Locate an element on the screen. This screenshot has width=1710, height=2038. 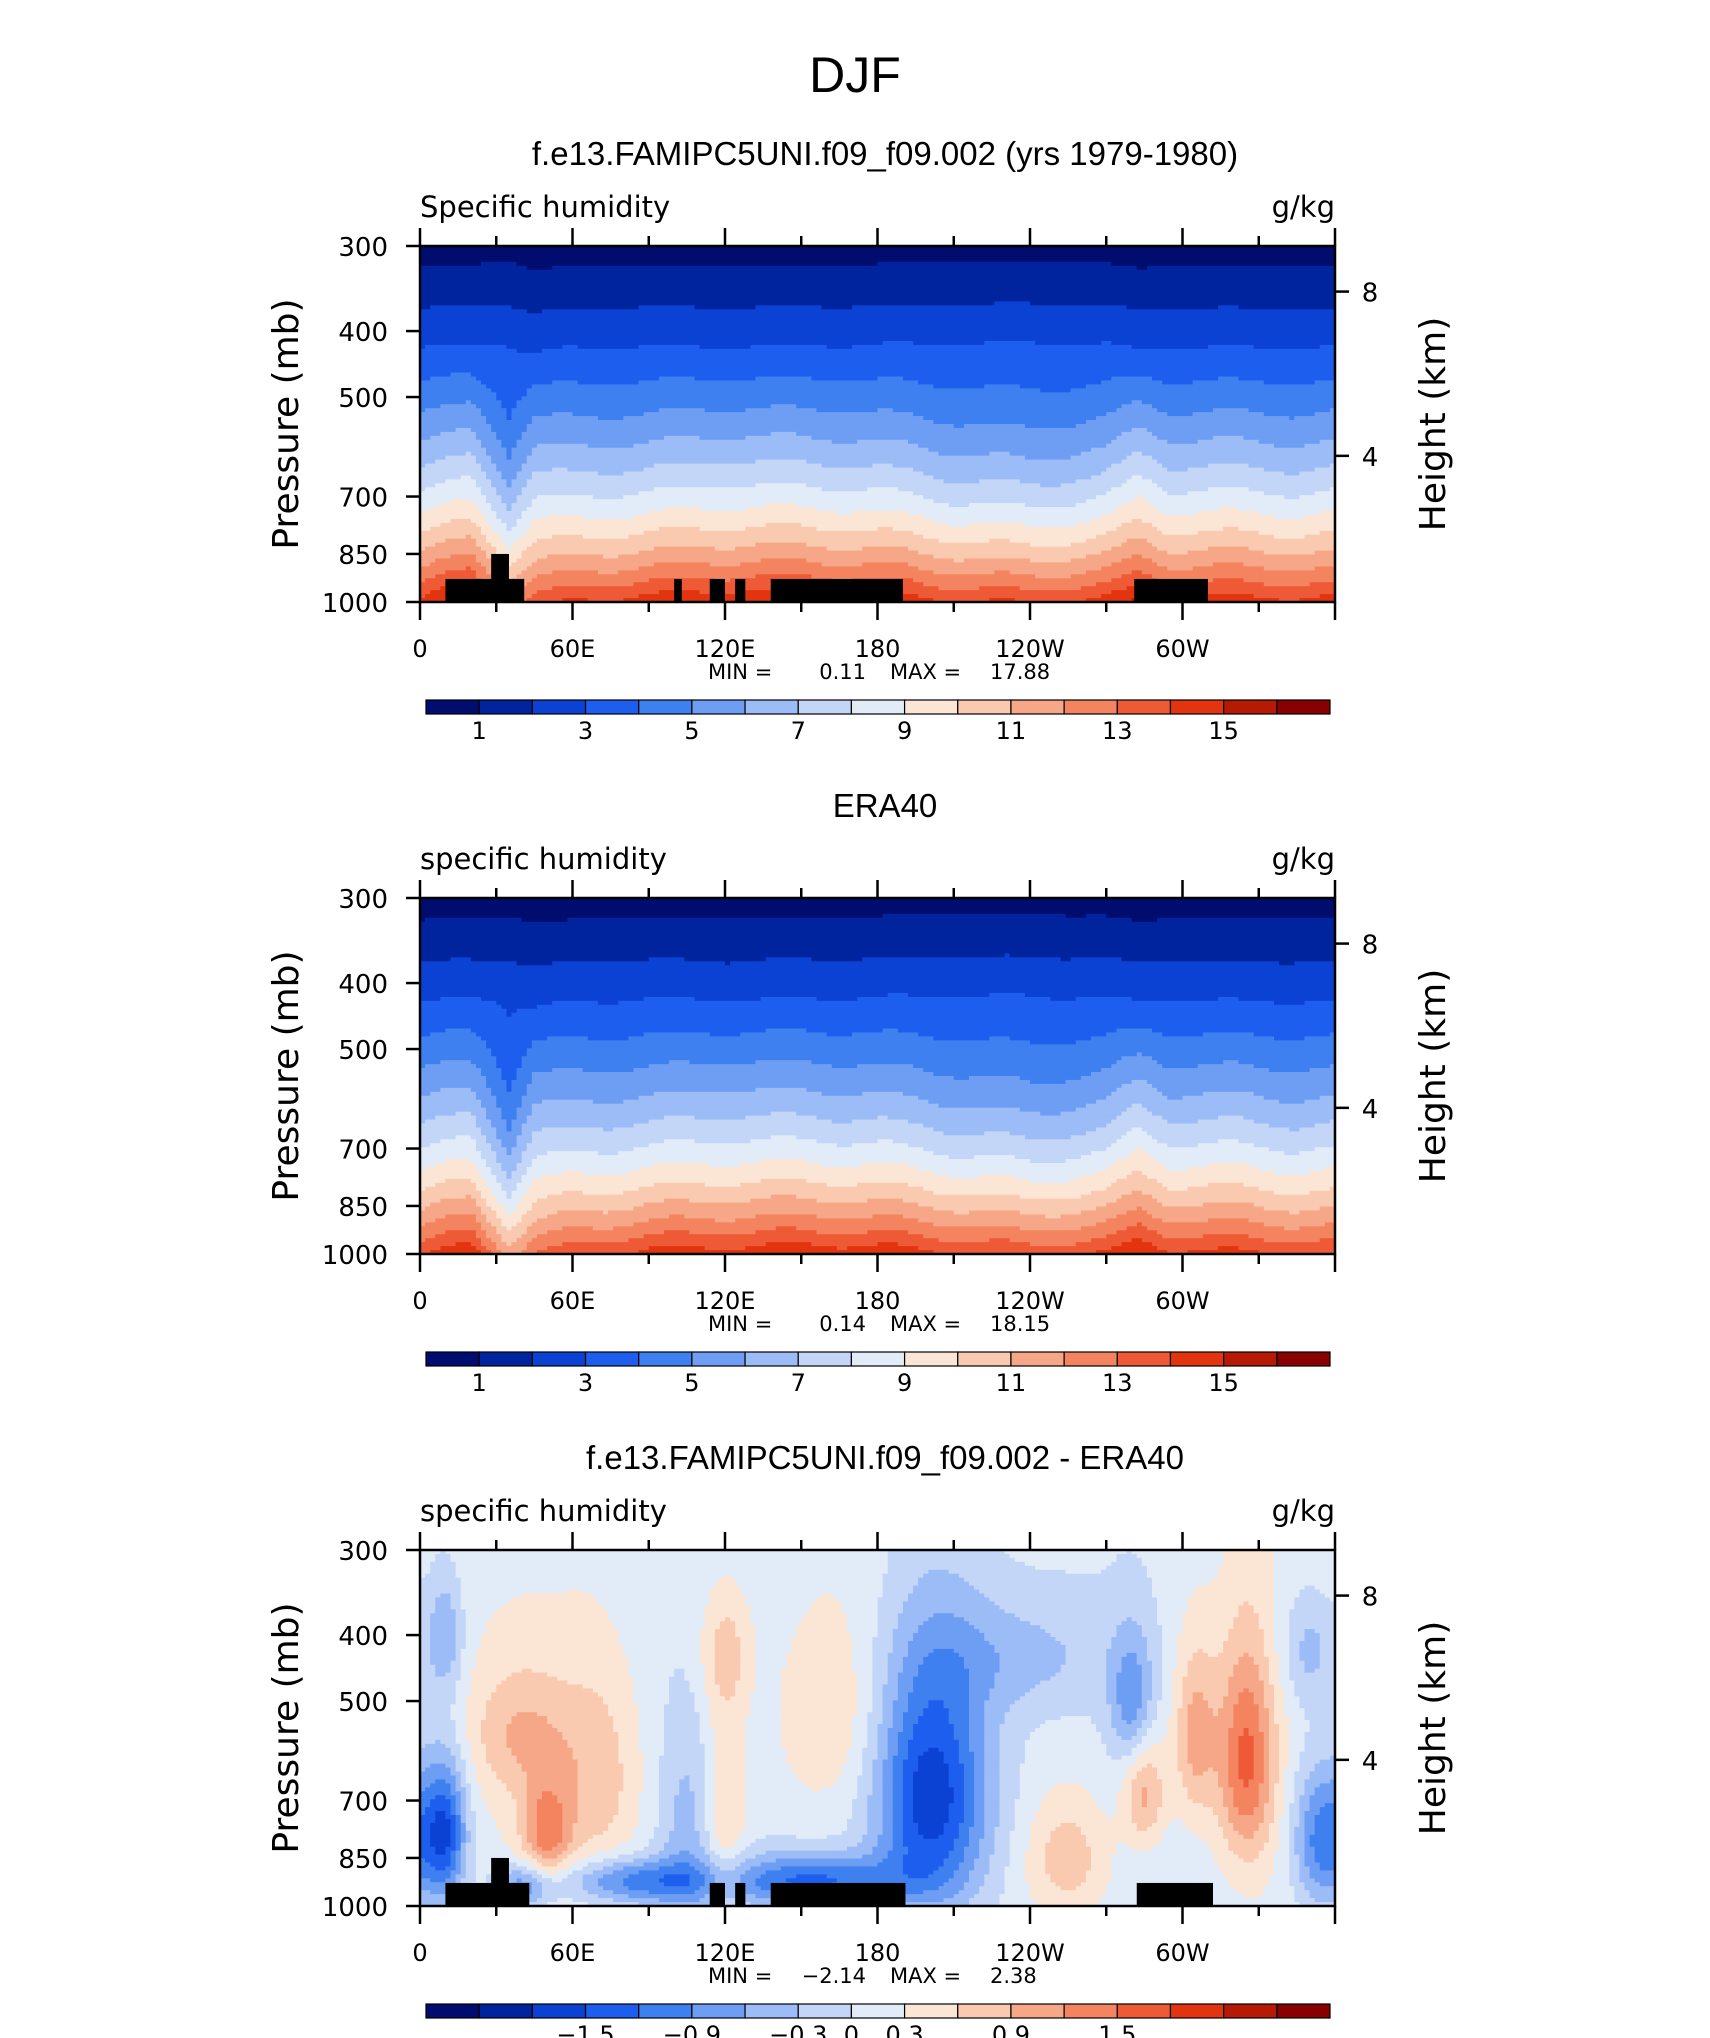
terrain-mask is located at coordinates (487, 1894).